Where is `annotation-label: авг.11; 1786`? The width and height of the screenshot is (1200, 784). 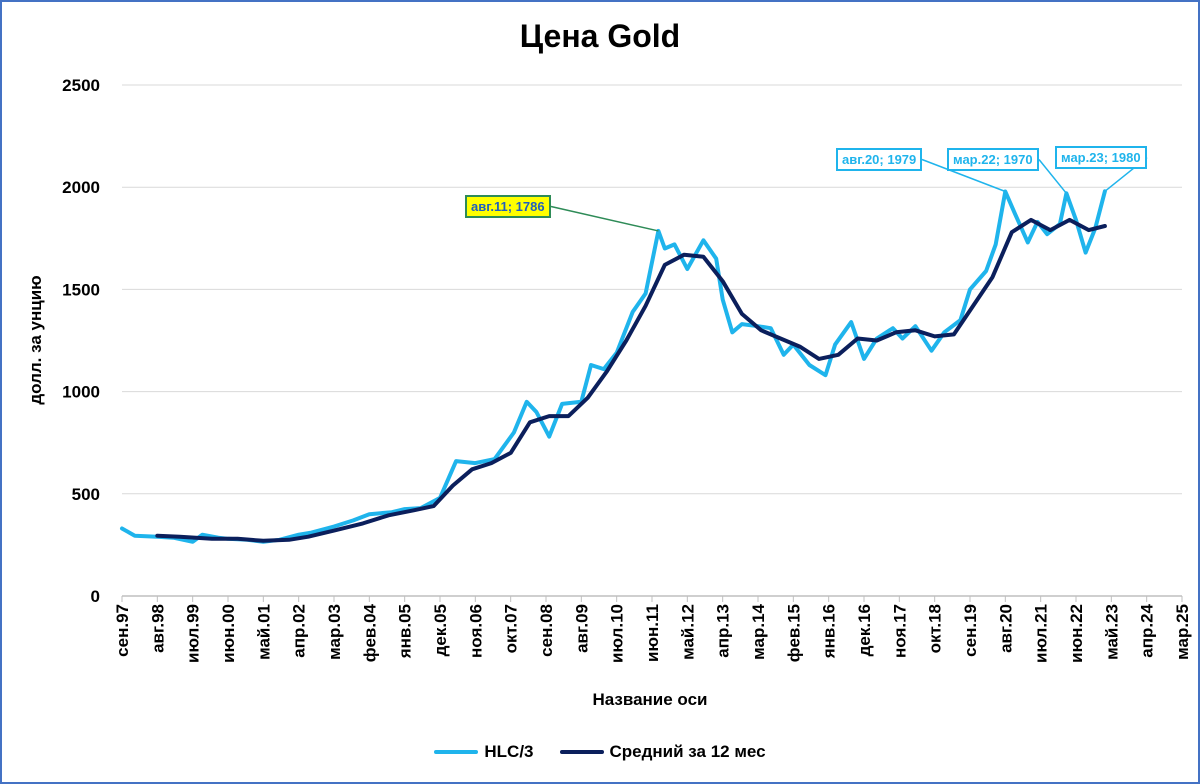 annotation-label: авг.11; 1786 is located at coordinates (508, 206).